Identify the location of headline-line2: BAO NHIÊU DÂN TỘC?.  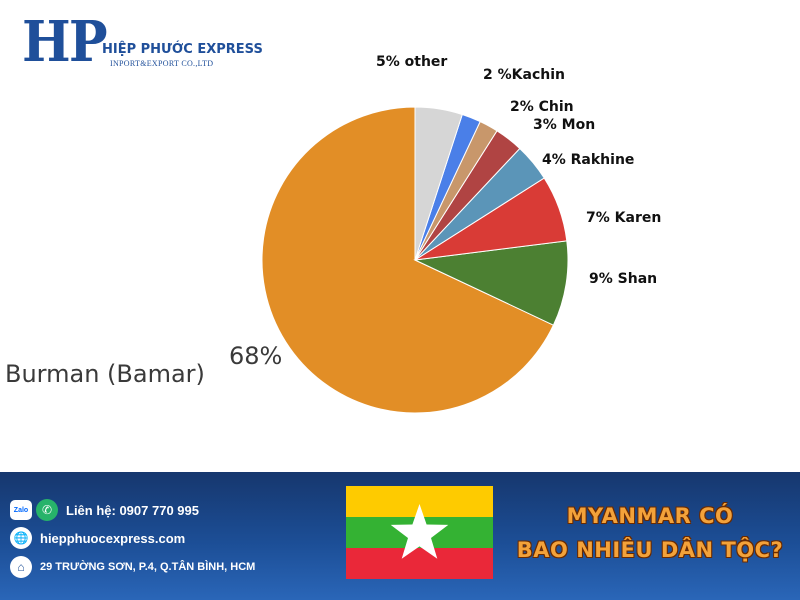
(650, 550).